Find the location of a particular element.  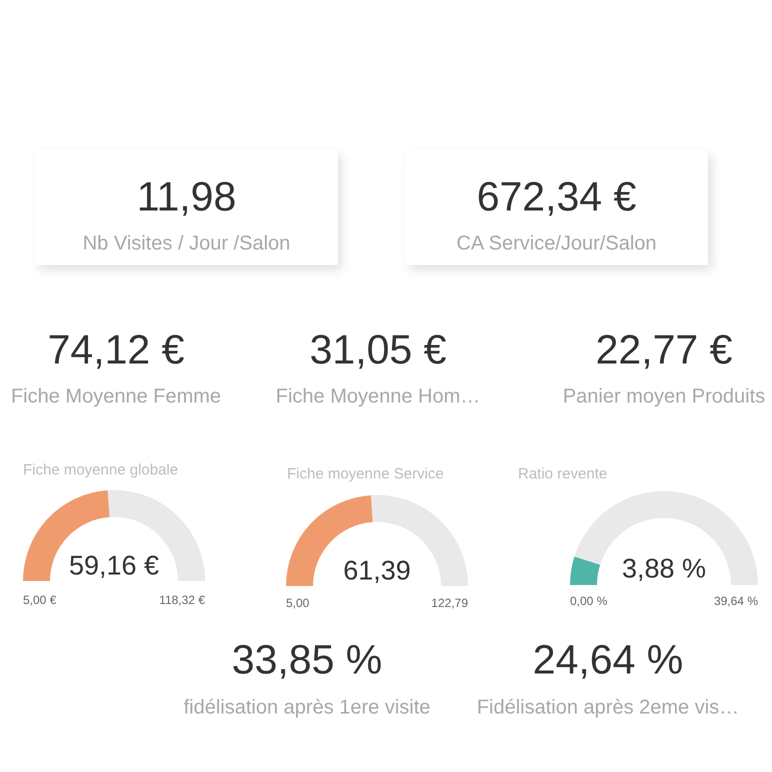

text: Fiche Moyenne Femme is located at coordinates (116, 397).